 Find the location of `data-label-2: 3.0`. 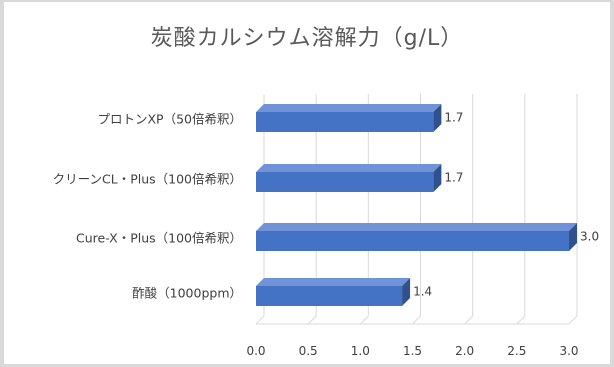

data-label-2: 3.0 is located at coordinates (589, 237).